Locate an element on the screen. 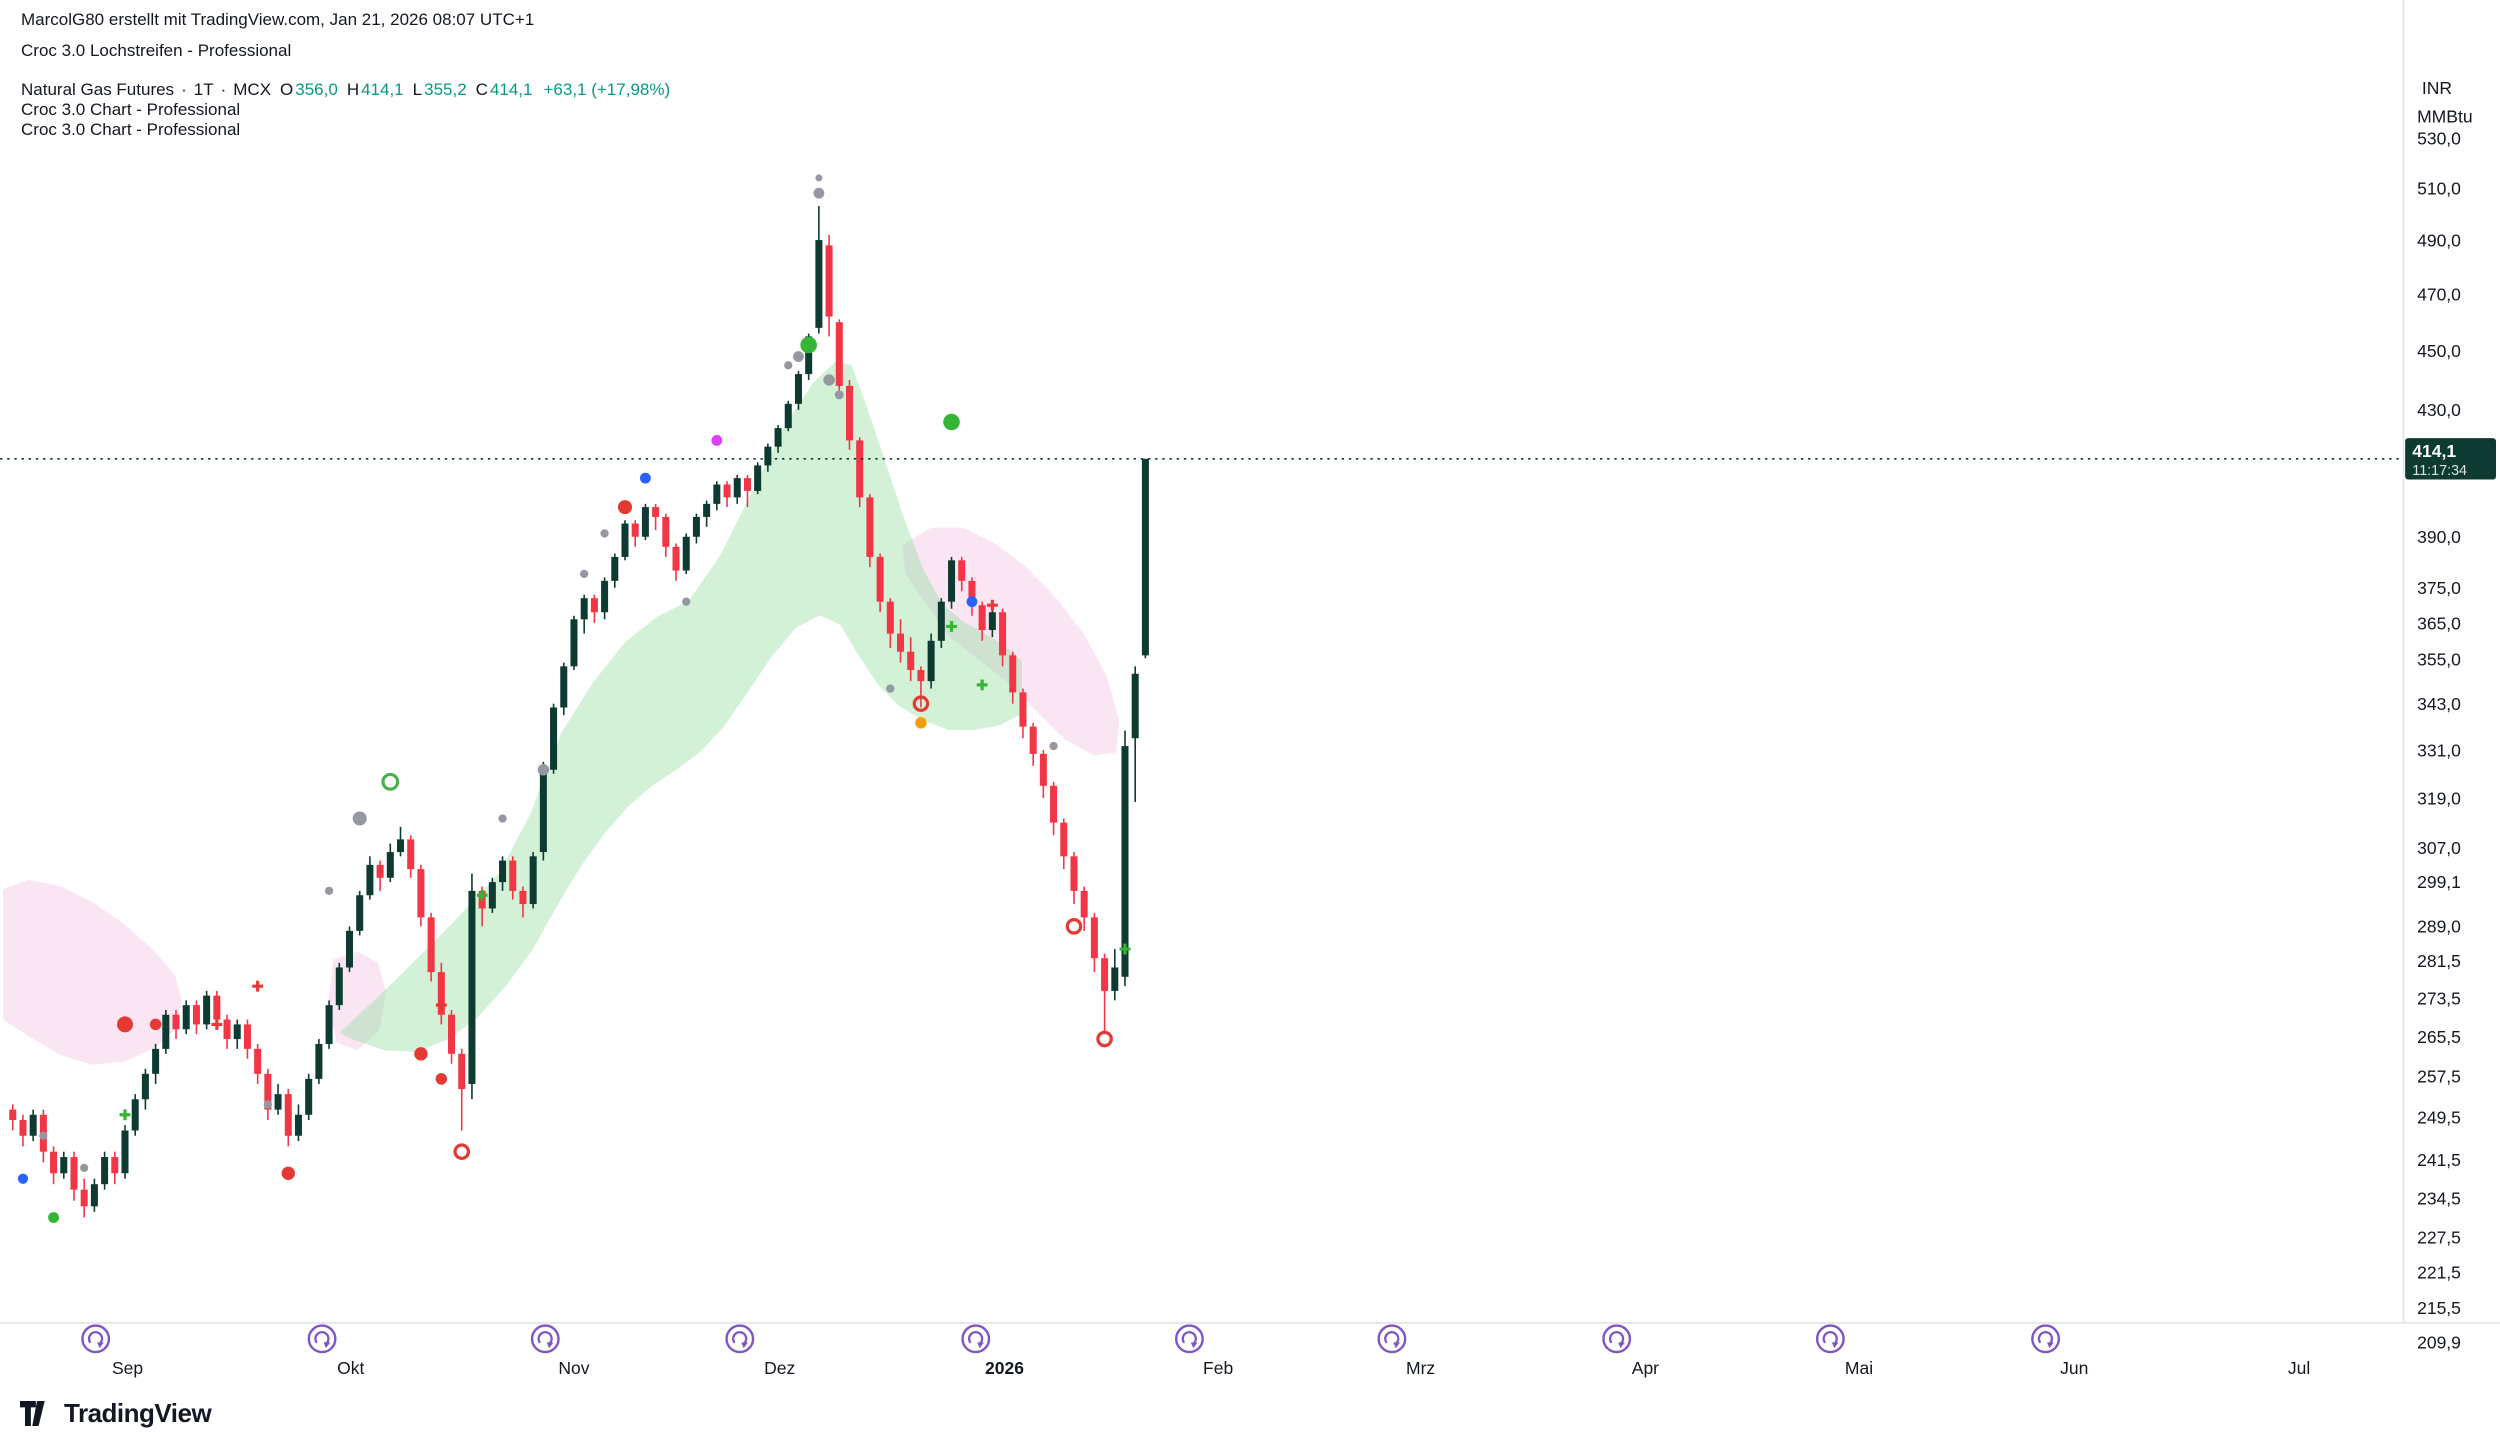 The width and height of the screenshot is (2500, 1452). cloud-bear-region is located at coordinates (92, 972).